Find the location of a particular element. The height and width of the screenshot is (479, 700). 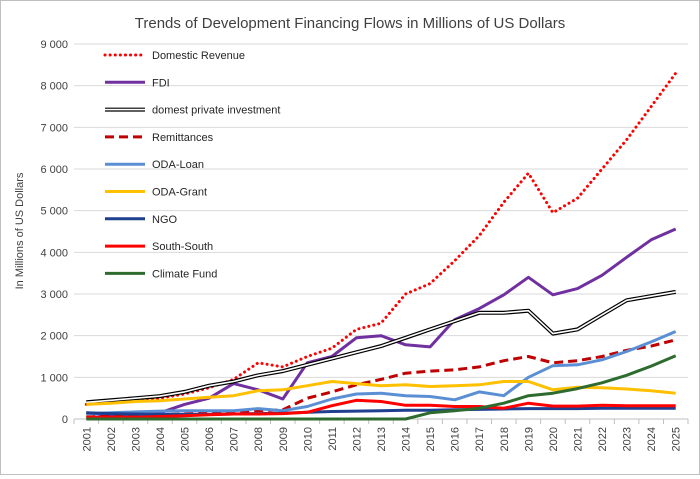

x-tick-label: 2016 is located at coordinates (456, 439).